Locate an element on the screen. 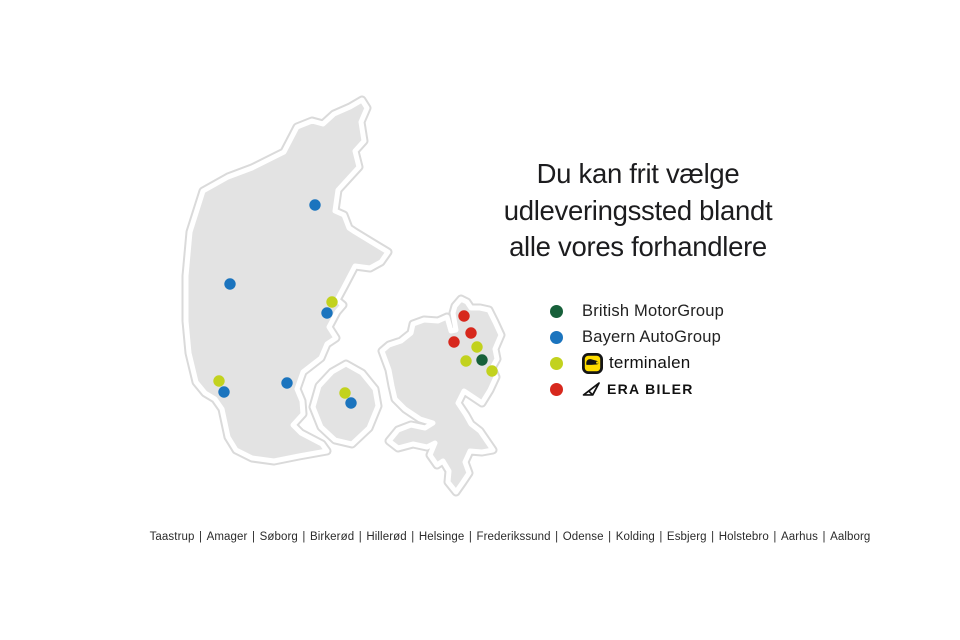  city-item: Birkerød is located at coordinates (332, 537).